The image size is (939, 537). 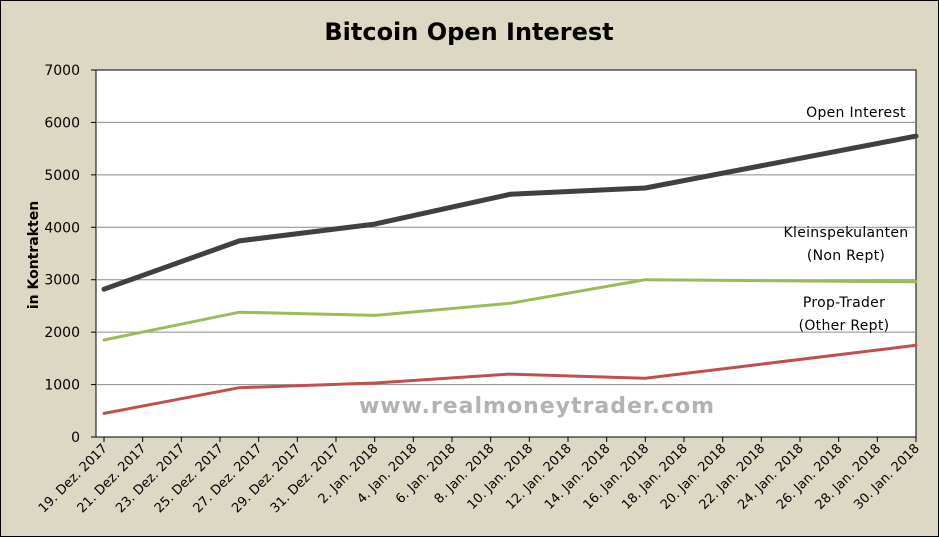 What do you see at coordinates (189, 478) in the screenshot?
I see `x-tick-label: 25. Dez. 2017` at bounding box center [189, 478].